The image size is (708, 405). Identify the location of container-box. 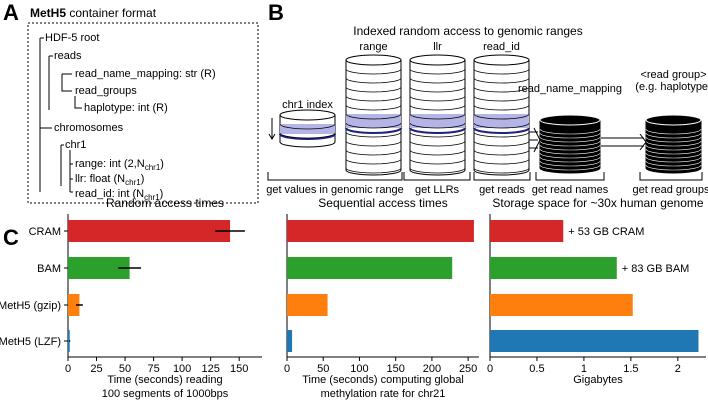
(143, 113).